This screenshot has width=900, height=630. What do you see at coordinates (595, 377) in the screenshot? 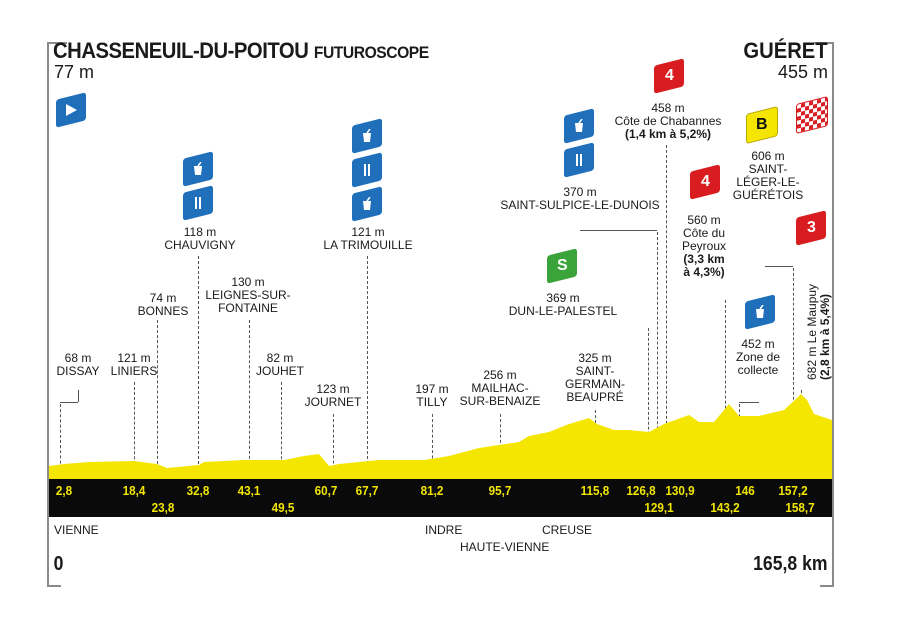
I see `point-label-saint-germain: 325 m SAINT- GERMAIN- BEAUPRÉ` at bounding box center [595, 377].